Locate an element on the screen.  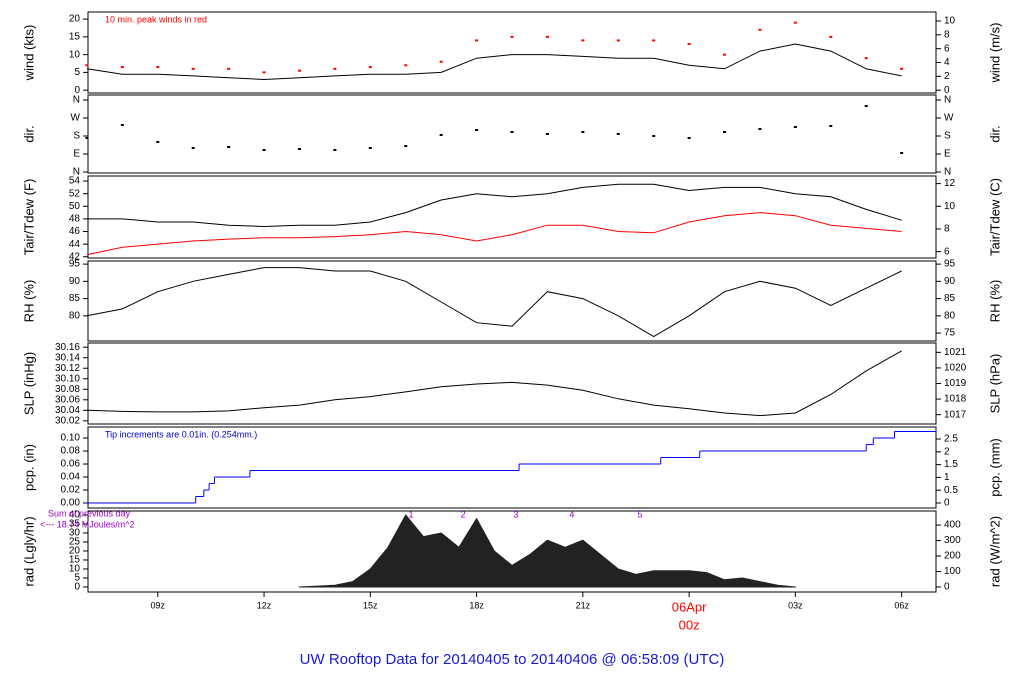
y-tick-label: 30.06 is located at coordinates (67, 399).